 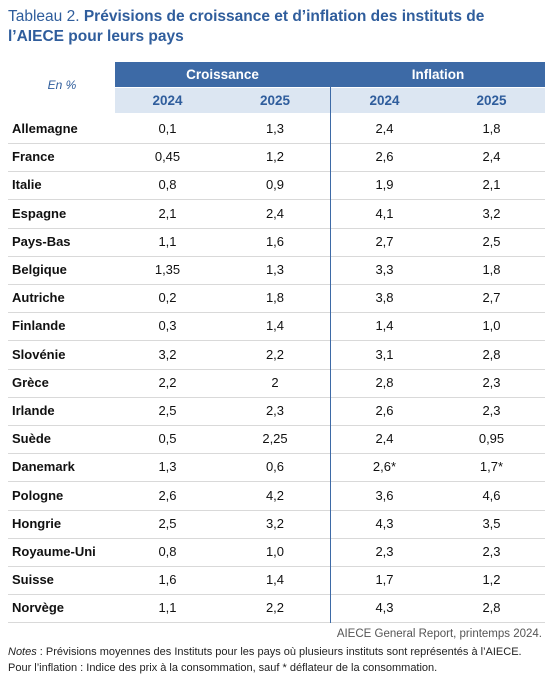 I want to click on country: Autriche, so click(x=38, y=298).